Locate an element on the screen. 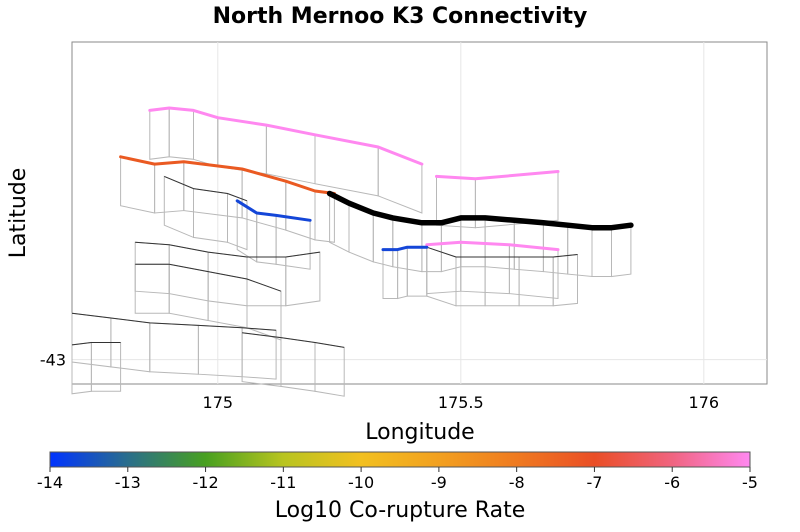 The width and height of the screenshot is (800, 532). y-axis-label: Latitude is located at coordinates (18, 213).